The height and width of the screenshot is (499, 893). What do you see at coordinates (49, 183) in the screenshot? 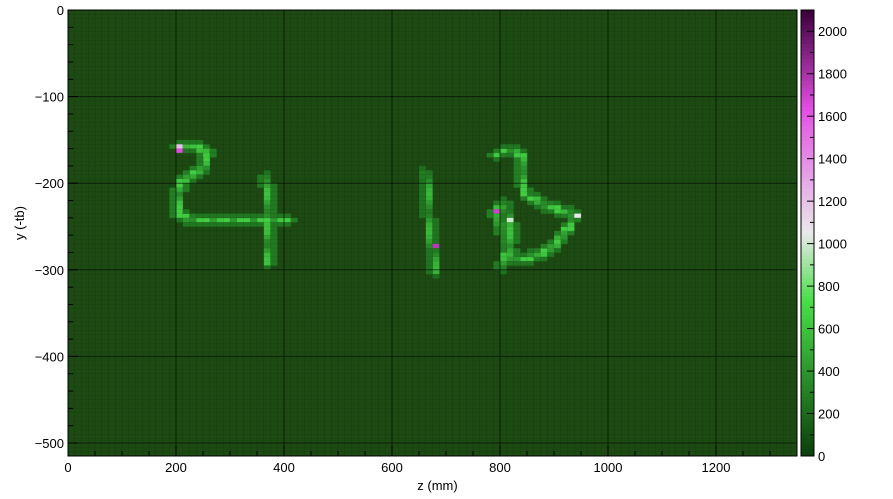
I see `y-tick-label: −200` at bounding box center [49, 183].